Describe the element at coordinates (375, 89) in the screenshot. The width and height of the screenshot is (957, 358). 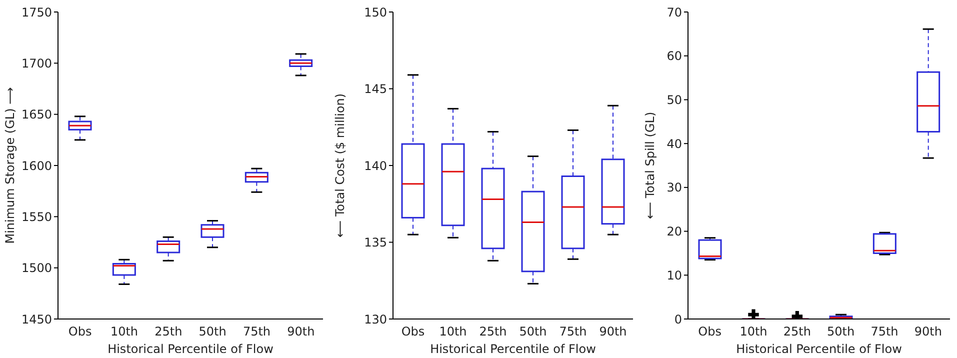
I see `y-tick-label: 145` at that location.